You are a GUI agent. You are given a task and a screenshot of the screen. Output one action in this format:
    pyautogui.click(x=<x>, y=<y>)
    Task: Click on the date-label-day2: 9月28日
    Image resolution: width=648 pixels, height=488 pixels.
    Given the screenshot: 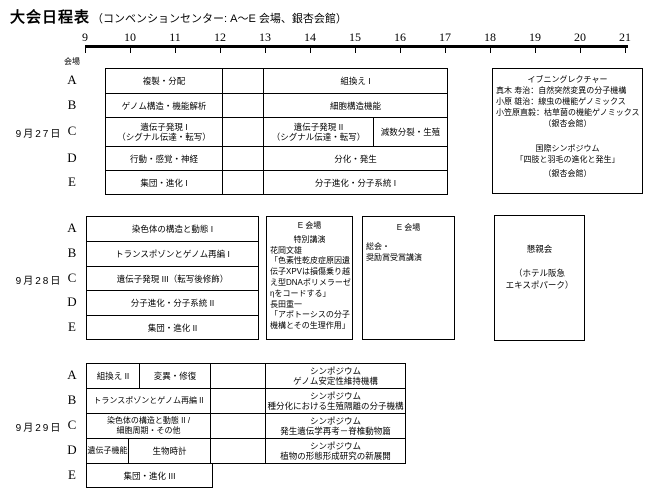 What is the action you would take?
    pyautogui.click(x=39, y=281)
    